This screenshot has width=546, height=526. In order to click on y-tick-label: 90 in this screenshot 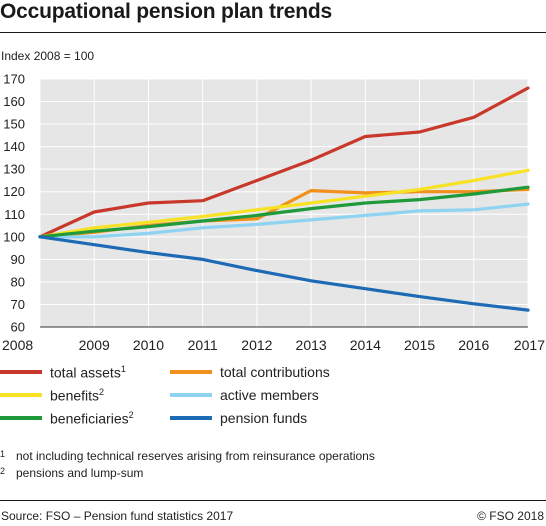, I will do `click(18, 259)`.